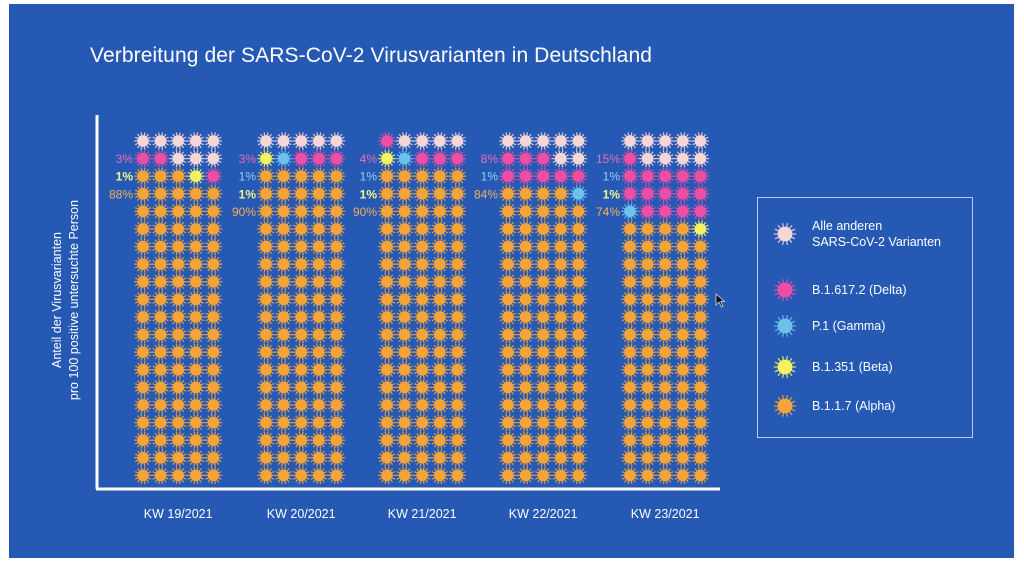  What do you see at coordinates (856, 234) in the screenshot?
I see `legend-item-other: Alle anderen SARS-CoV-2 Varianten` at bounding box center [856, 234].